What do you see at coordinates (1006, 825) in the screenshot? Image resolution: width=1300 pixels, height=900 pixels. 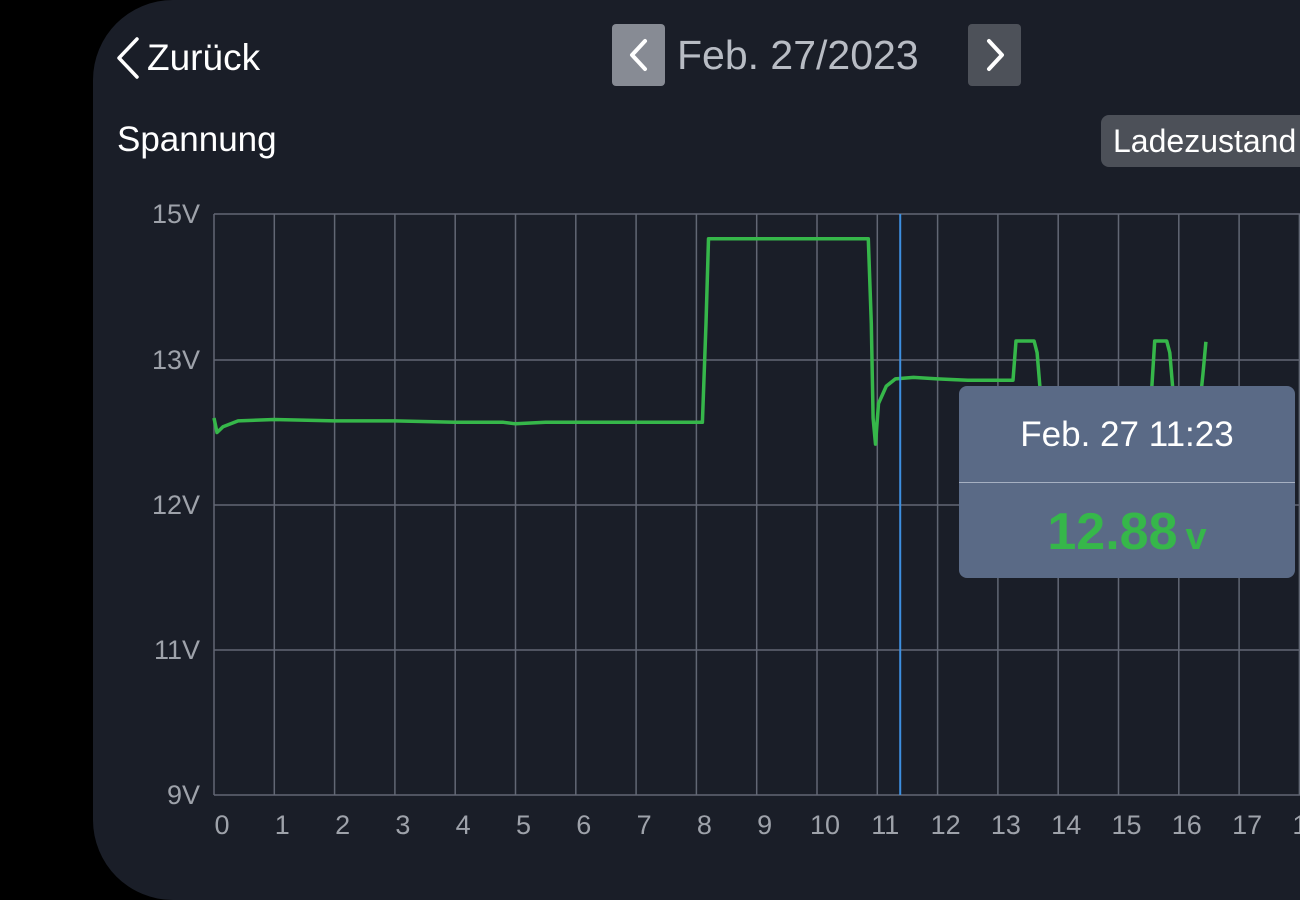 I see `x-tick-label: 13` at bounding box center [1006, 825].